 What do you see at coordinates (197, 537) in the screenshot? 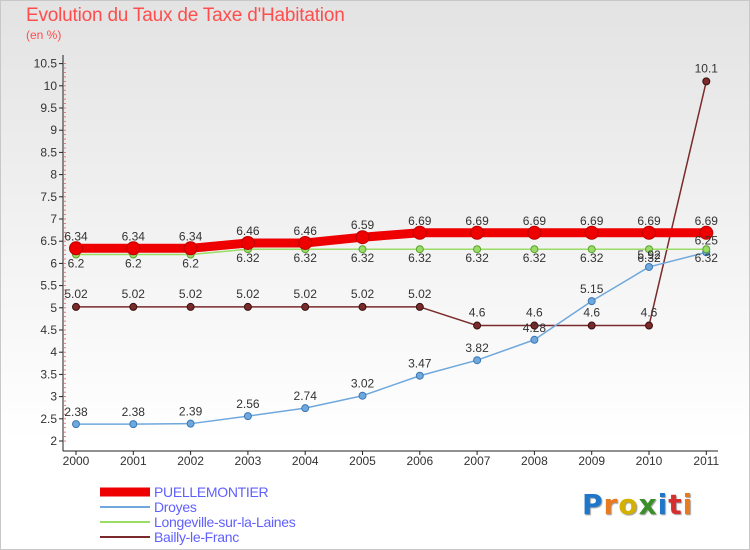
I see `legend-item-bailly: Bailly-le-Franc` at bounding box center [197, 537].